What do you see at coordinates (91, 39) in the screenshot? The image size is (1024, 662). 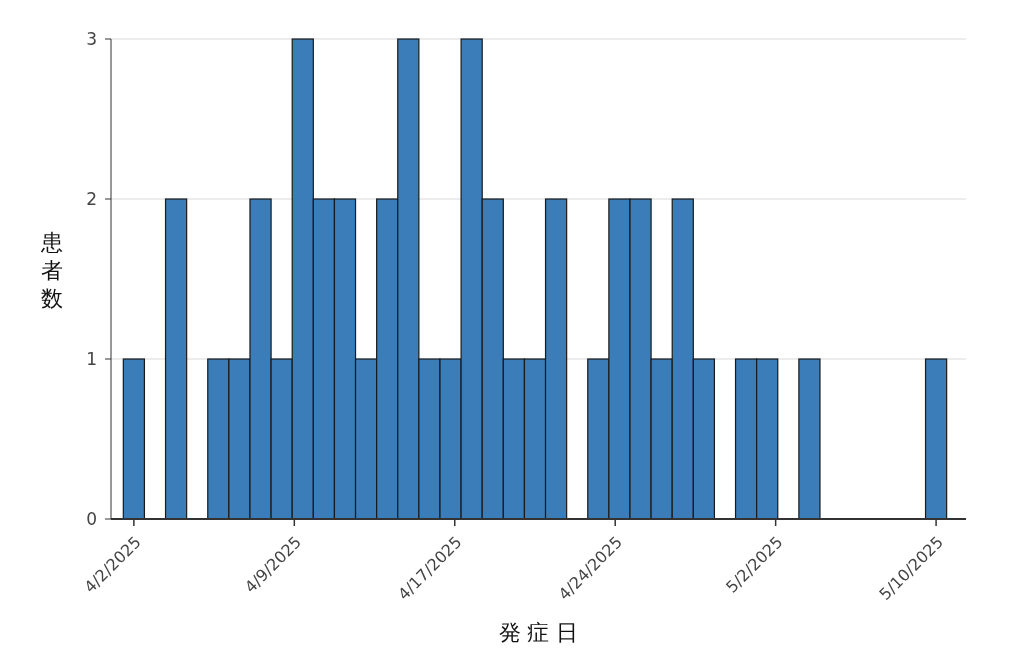 I see `y-tick-label: 3` at bounding box center [91, 39].